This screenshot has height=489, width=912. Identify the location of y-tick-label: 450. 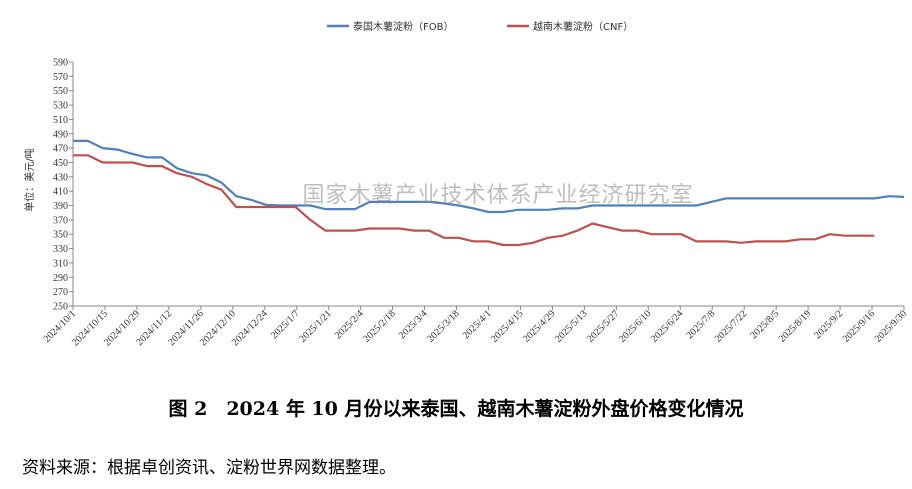
(60, 163).